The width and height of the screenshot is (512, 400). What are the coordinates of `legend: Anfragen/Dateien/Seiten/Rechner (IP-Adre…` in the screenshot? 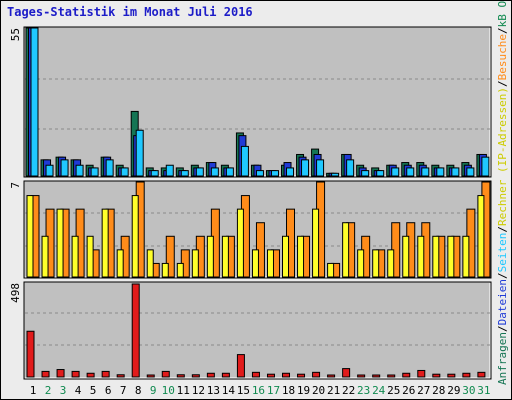 It's located at (502, 193).